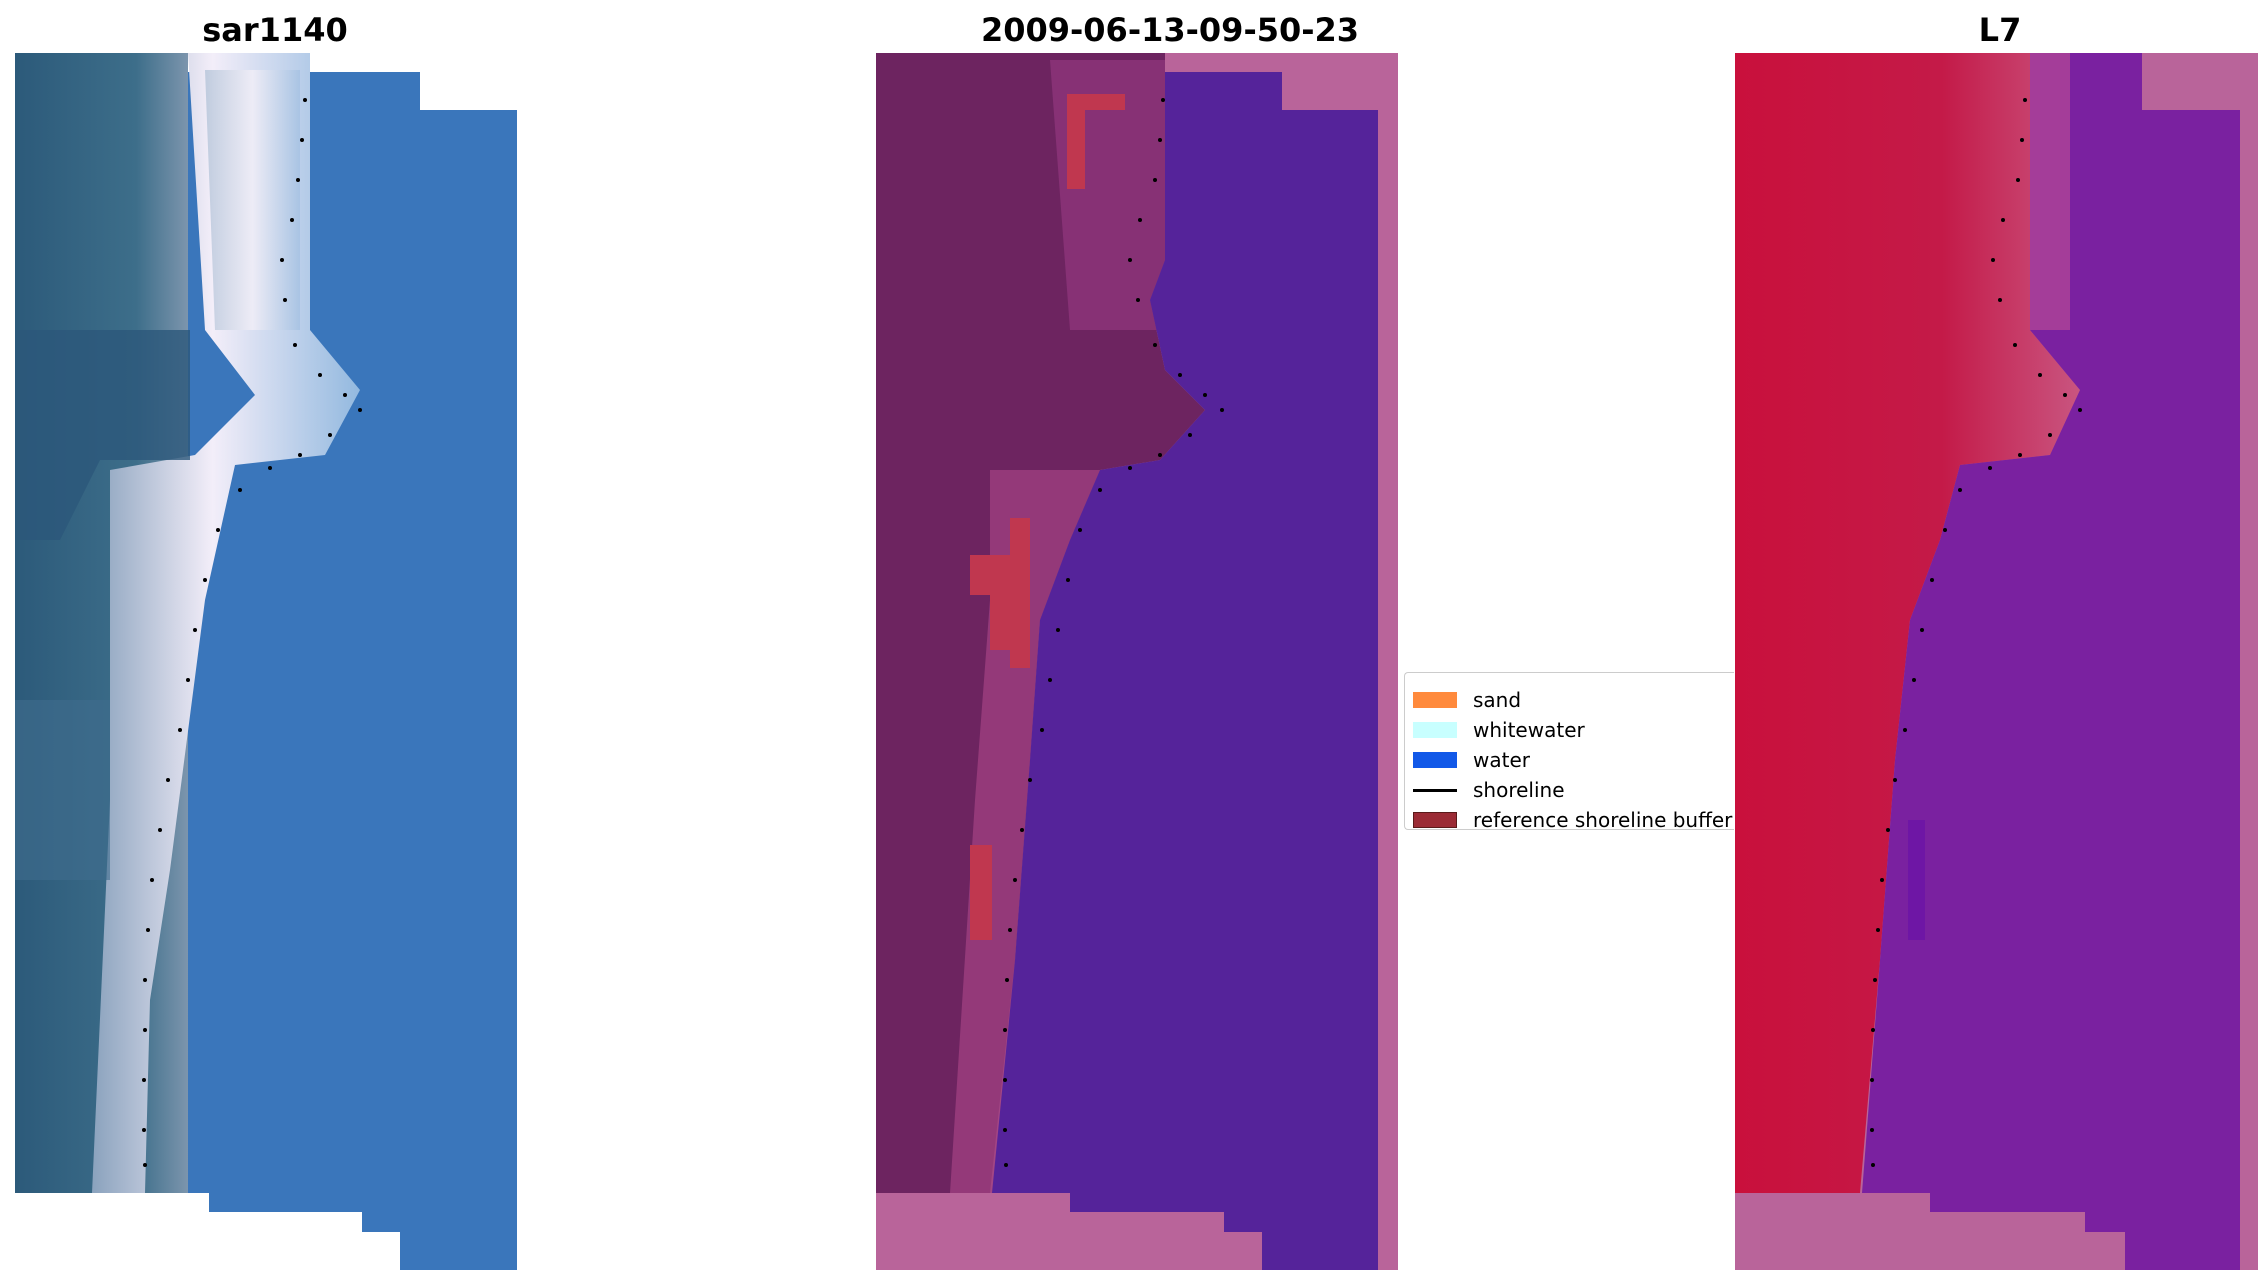 The image size is (2266, 1283). I want to click on legend-label: whitewater, so click(1529, 730).